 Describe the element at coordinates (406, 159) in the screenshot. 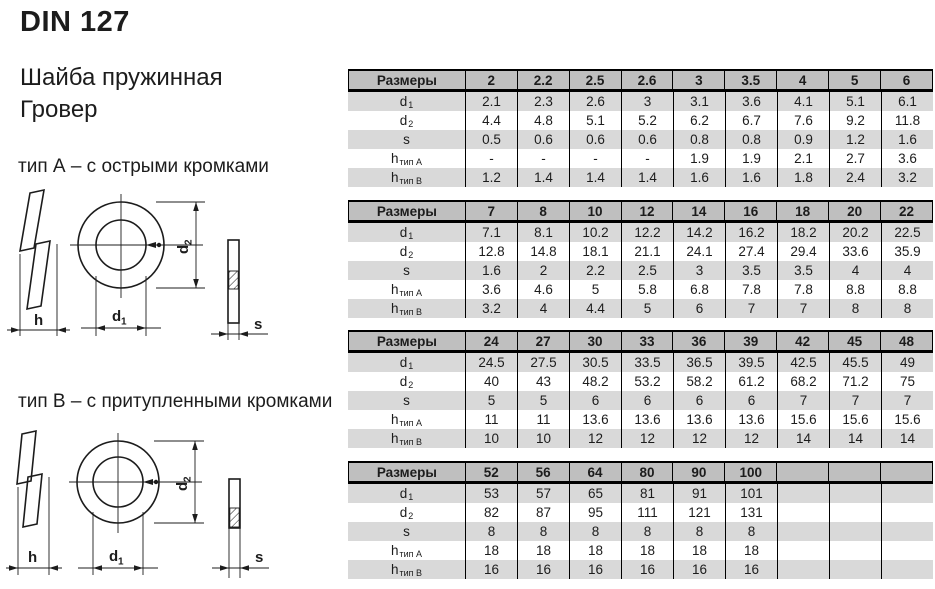

I see `row-label-cell: h тип A` at that location.